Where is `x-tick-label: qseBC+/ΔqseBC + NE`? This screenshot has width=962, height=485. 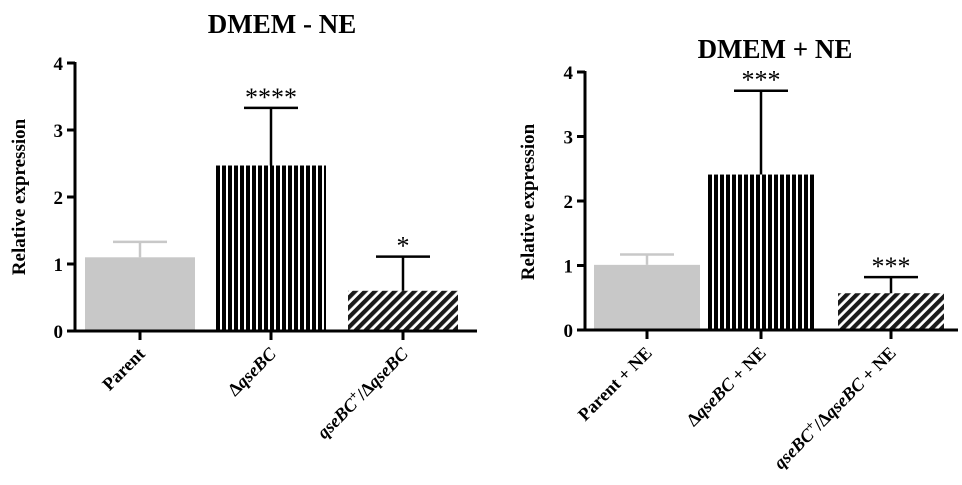
x-tick-label: qseBC+/ΔqseBC + NE is located at coordinates (833, 406).